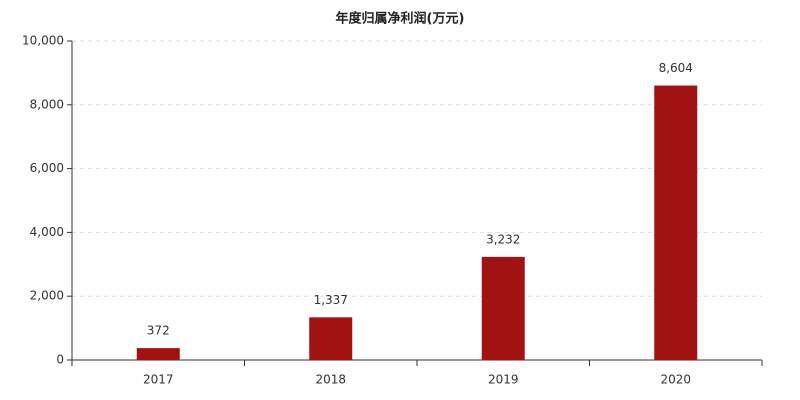 This screenshot has height=400, width=800. I want to click on y-tick-label: 0, so click(60, 360).